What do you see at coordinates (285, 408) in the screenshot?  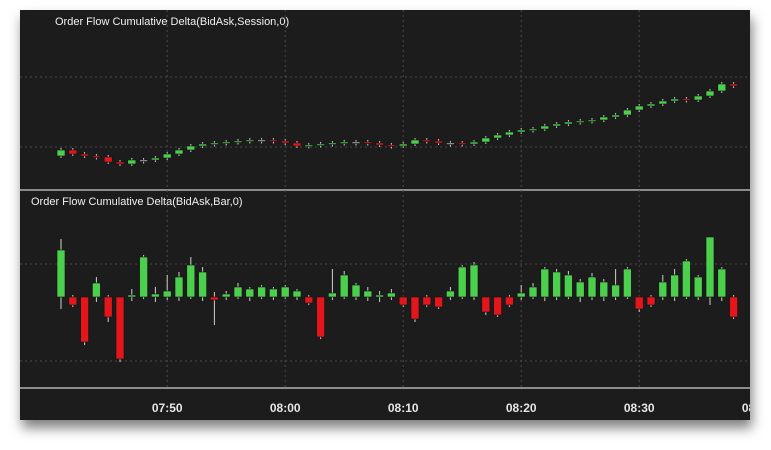 I see `x-tick-label: 08:00` at bounding box center [285, 408].